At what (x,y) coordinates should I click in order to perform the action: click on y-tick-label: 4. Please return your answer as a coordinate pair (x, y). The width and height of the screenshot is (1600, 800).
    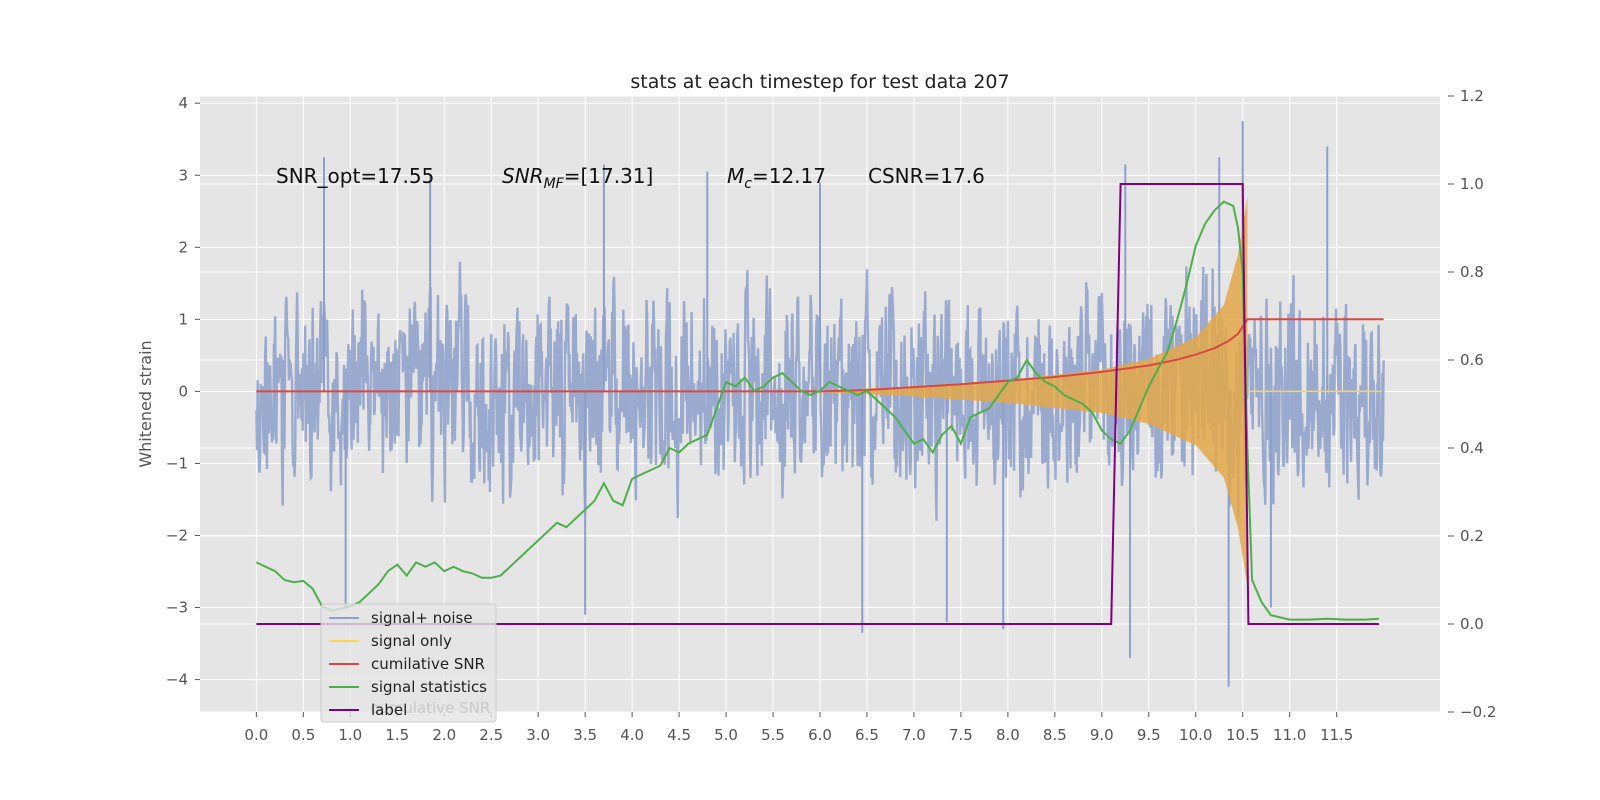
    Looking at the image, I should click on (183, 103).